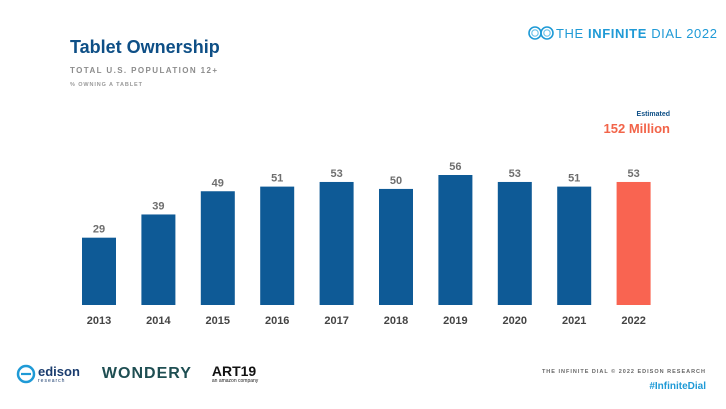 The height and width of the screenshot is (409, 726). What do you see at coordinates (677, 386) in the screenshot?
I see `hashtag-link: #InfiniteDial` at bounding box center [677, 386].